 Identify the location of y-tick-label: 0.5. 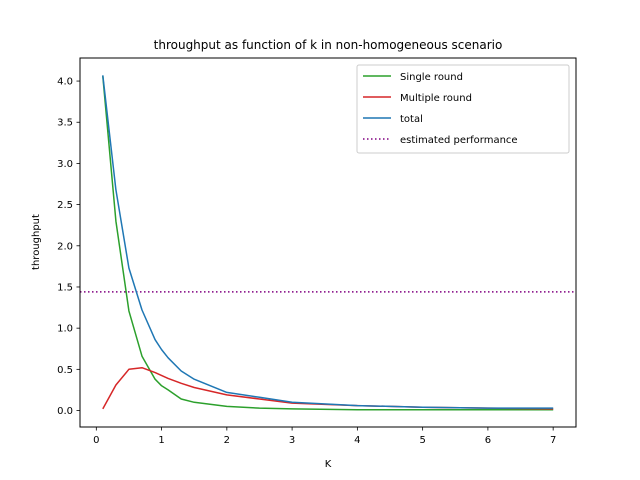
(65, 370).